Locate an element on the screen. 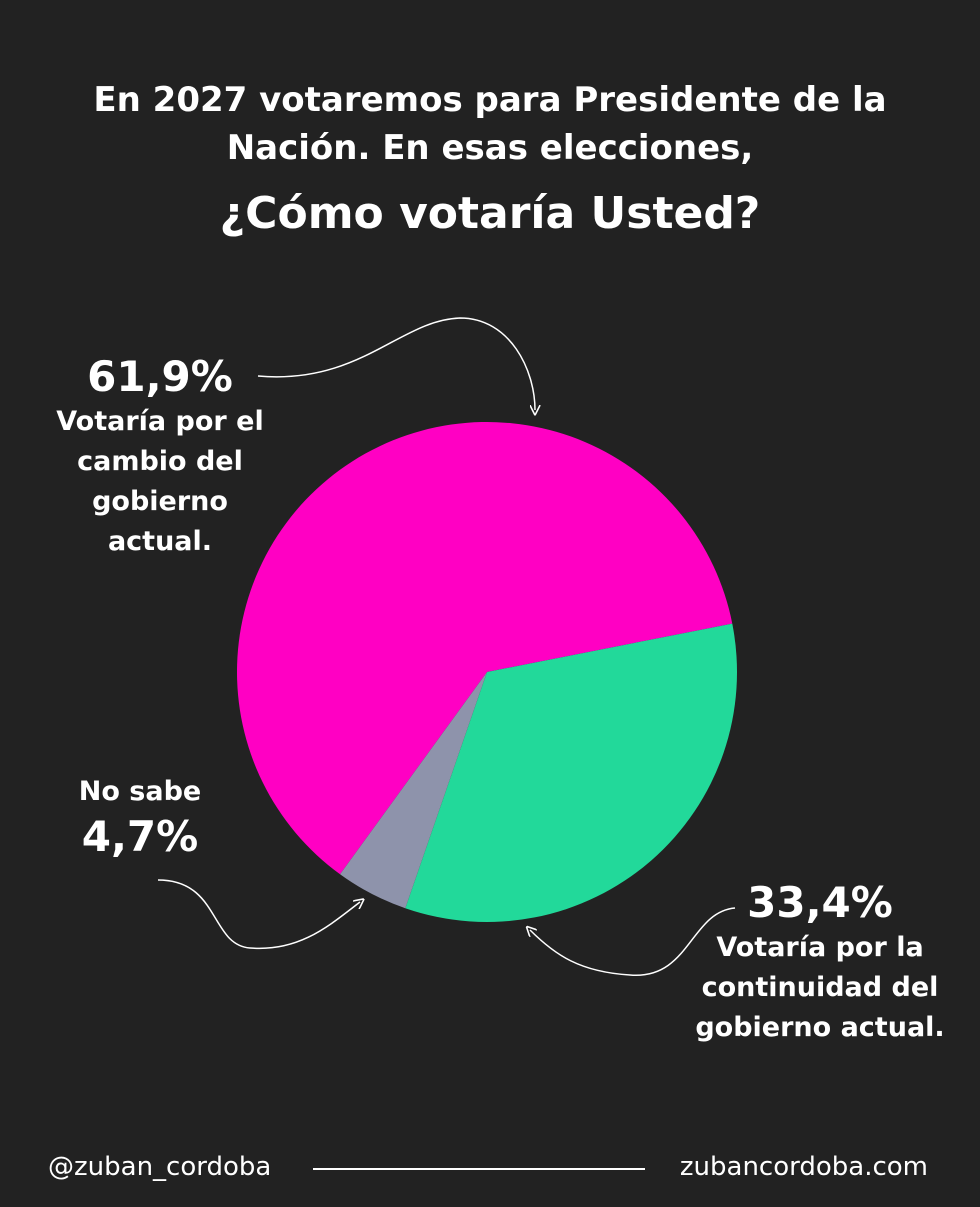 This screenshot has width=980, height=1207. value-label: 33,4% is located at coordinates (820, 902).